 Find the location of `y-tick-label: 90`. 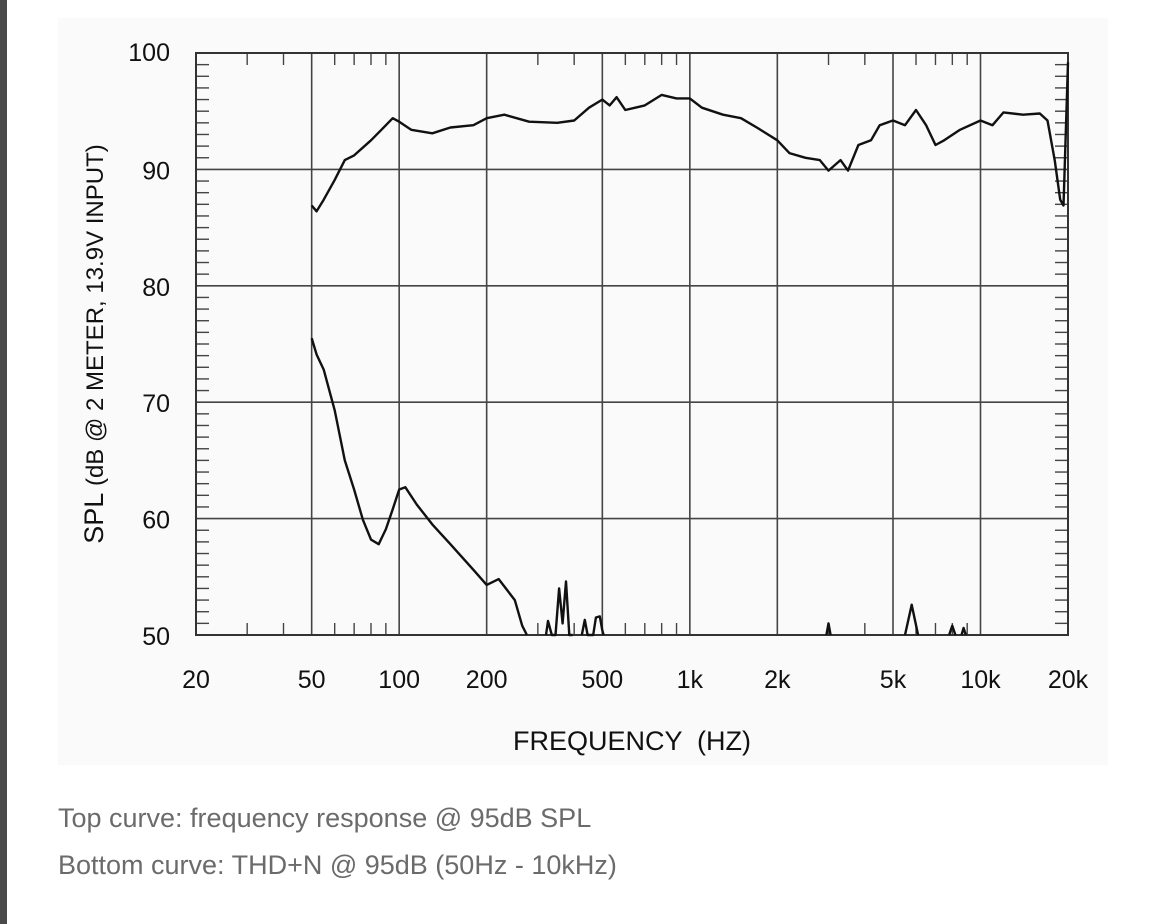

y-tick-label: 90 is located at coordinates (156, 171).